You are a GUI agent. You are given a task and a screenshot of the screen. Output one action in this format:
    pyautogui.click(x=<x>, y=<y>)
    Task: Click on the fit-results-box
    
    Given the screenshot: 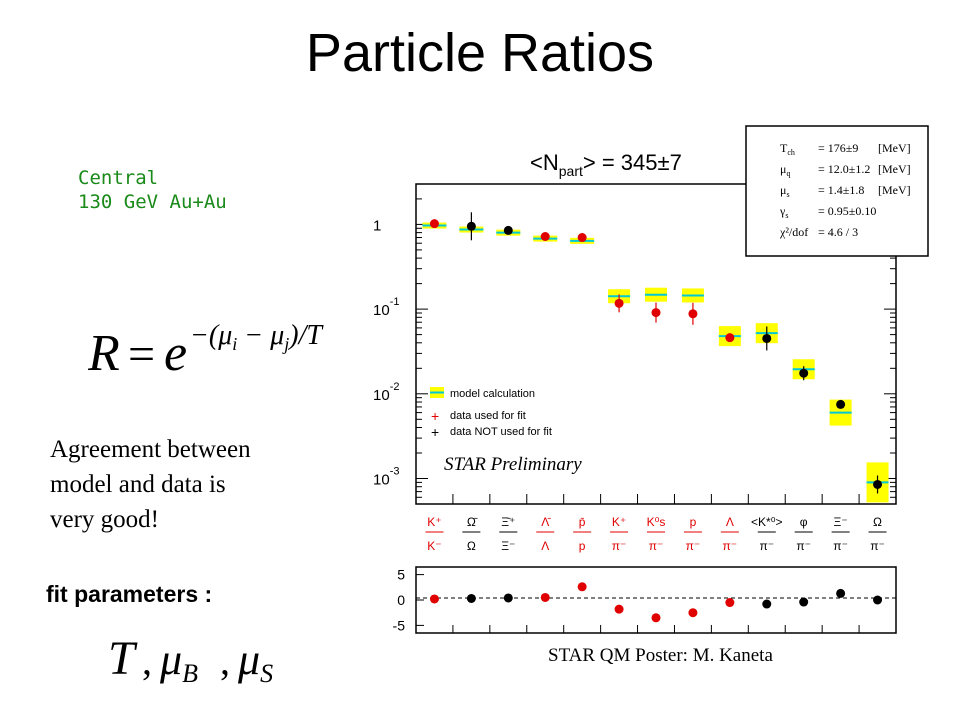 What is the action you would take?
    pyautogui.click(x=837, y=191)
    